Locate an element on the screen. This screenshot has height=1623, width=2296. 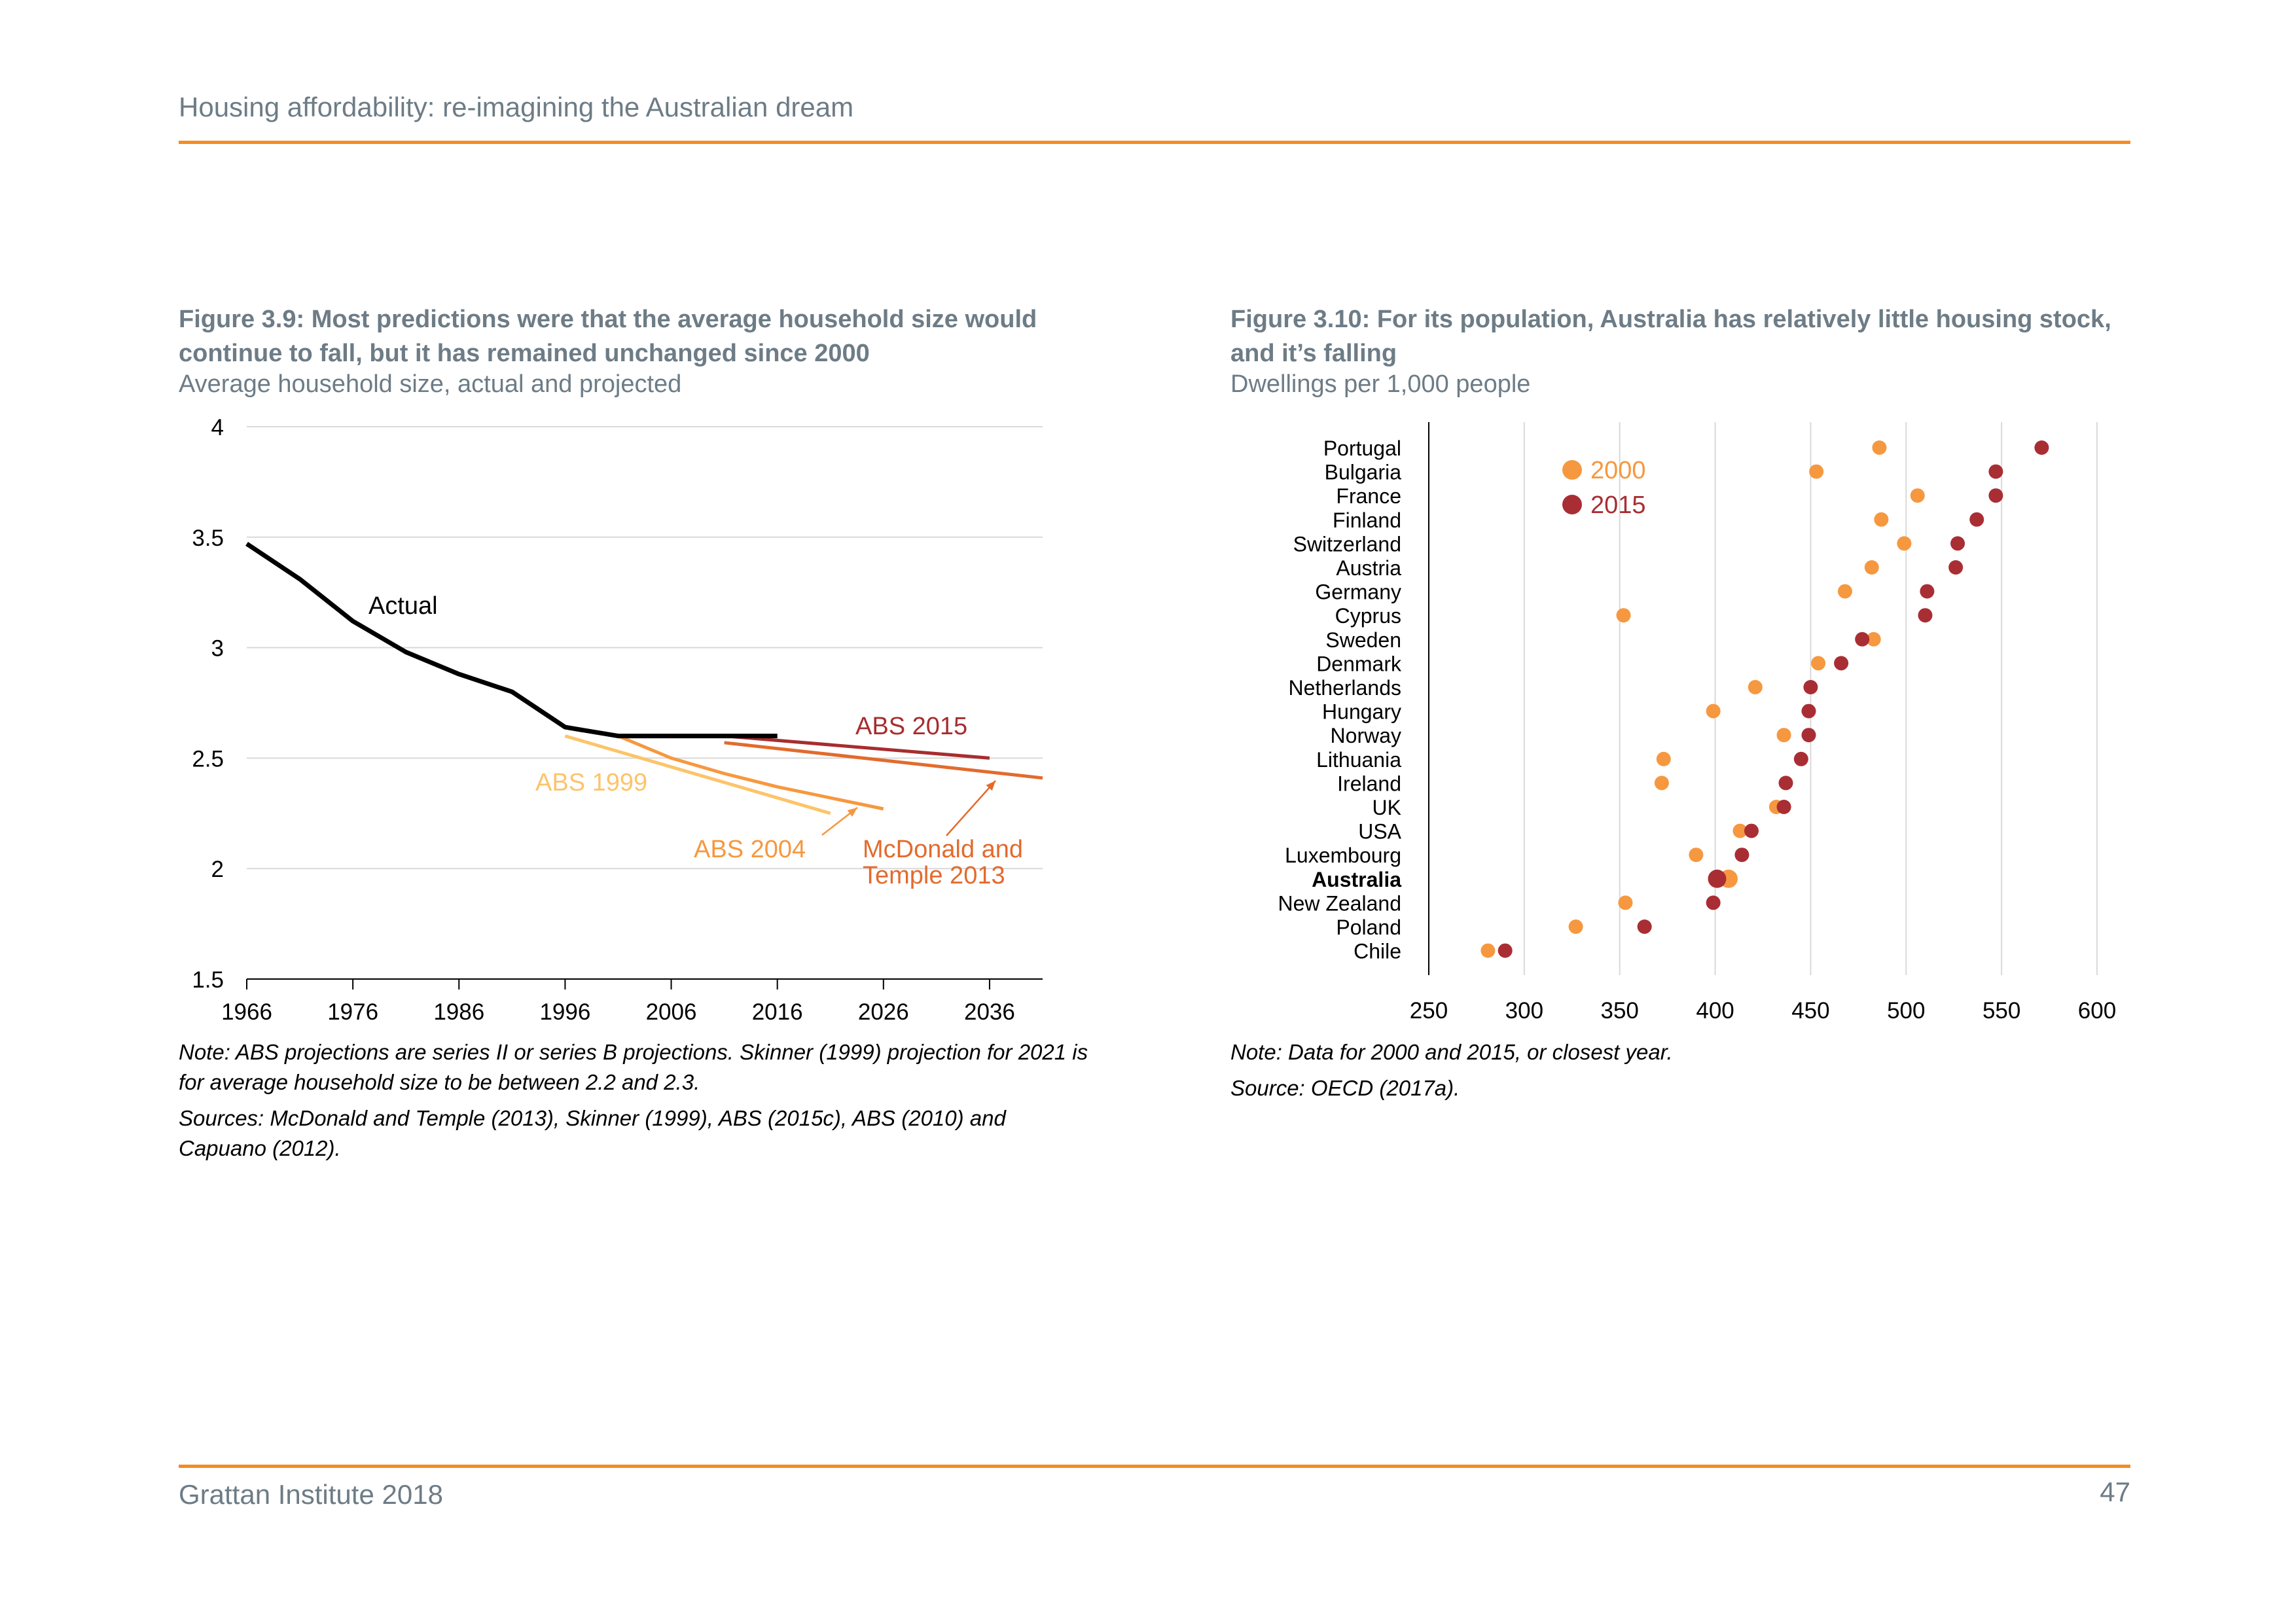
country-label: Australia is located at coordinates (1356, 879).